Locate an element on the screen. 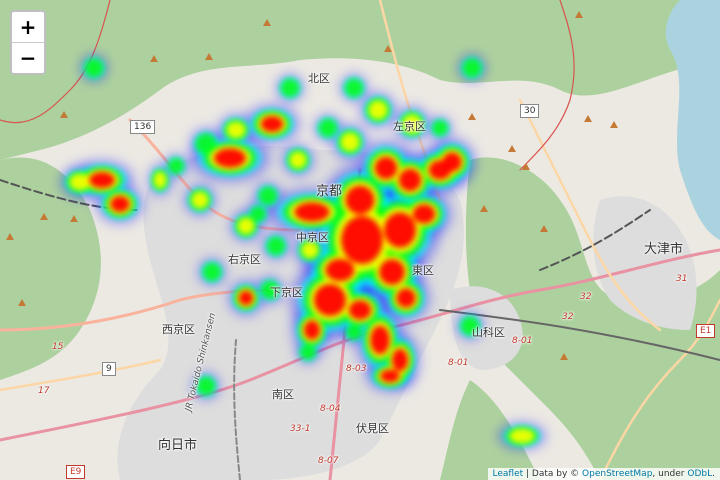  route-33-1: 33-1 is located at coordinates (300, 429).